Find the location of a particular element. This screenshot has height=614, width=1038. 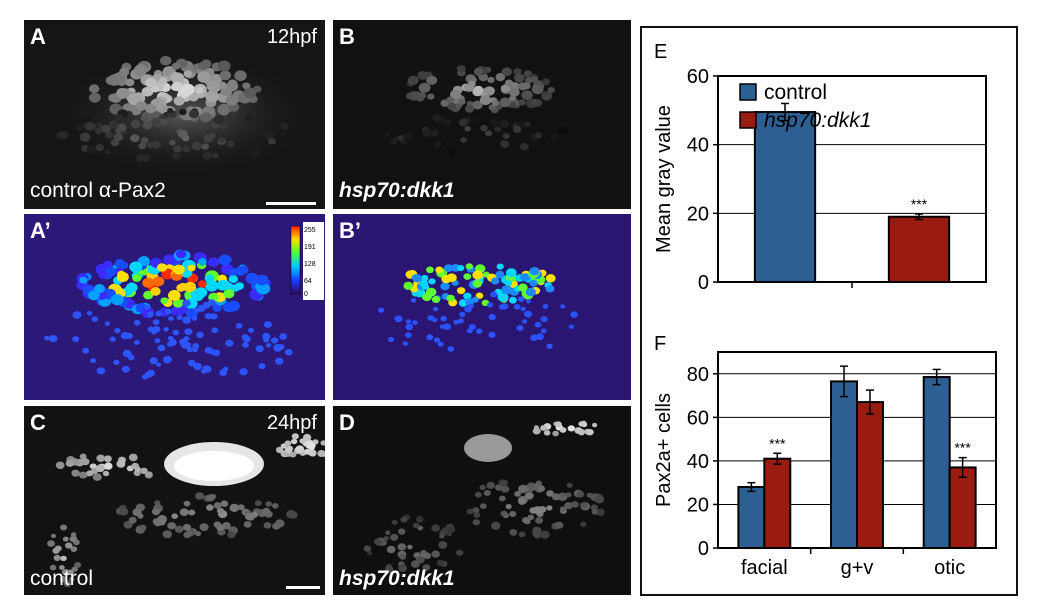

chart-f-ylabel: Pax2a+ cells is located at coordinates (664, 450).